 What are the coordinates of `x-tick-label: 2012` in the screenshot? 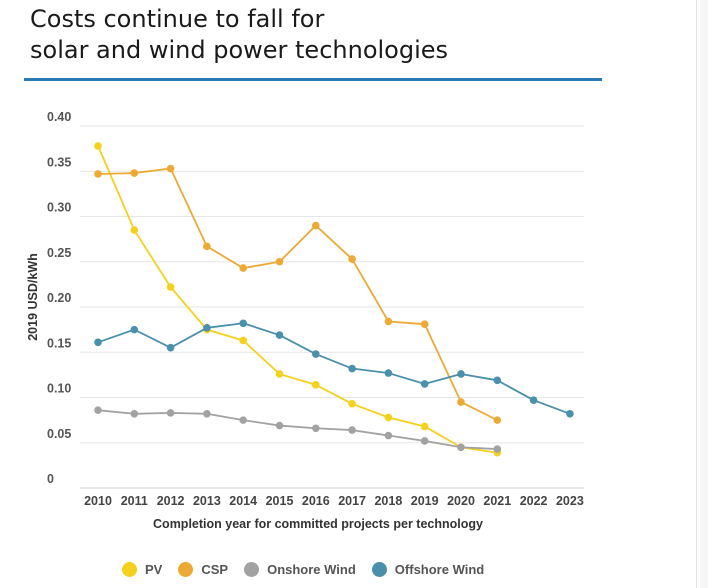 It's located at (171, 501).